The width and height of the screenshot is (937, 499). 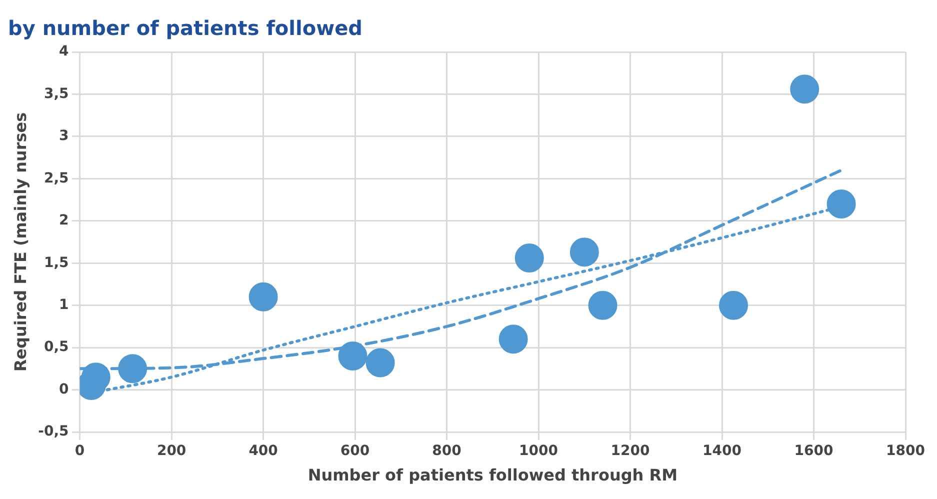 I want to click on y-axis-title: Required FTE (mainly nurses, so click(x=20, y=242).